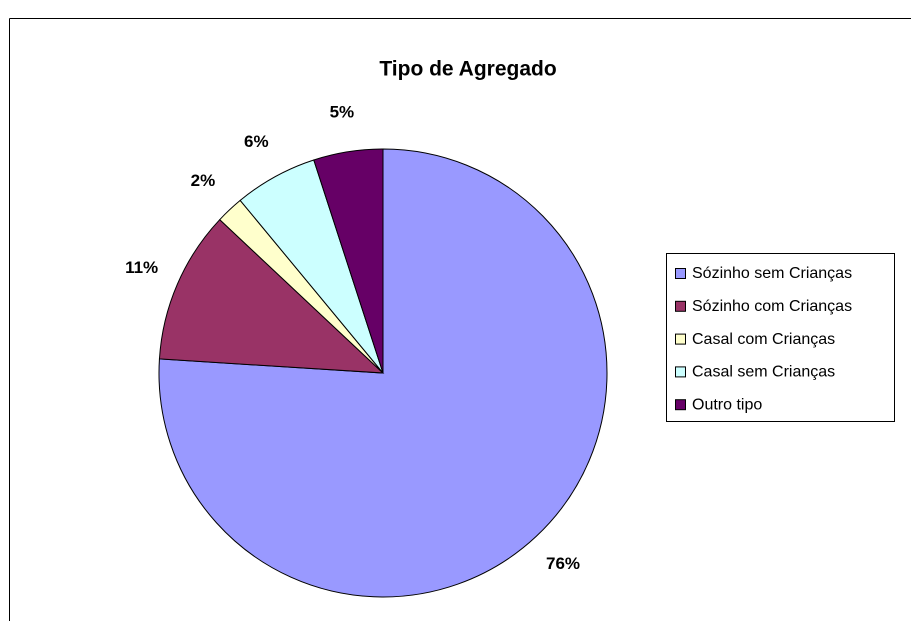 This screenshot has height=621, width=912. What do you see at coordinates (763, 372) in the screenshot?
I see `legend-label: Casal sem Crianças` at bounding box center [763, 372].